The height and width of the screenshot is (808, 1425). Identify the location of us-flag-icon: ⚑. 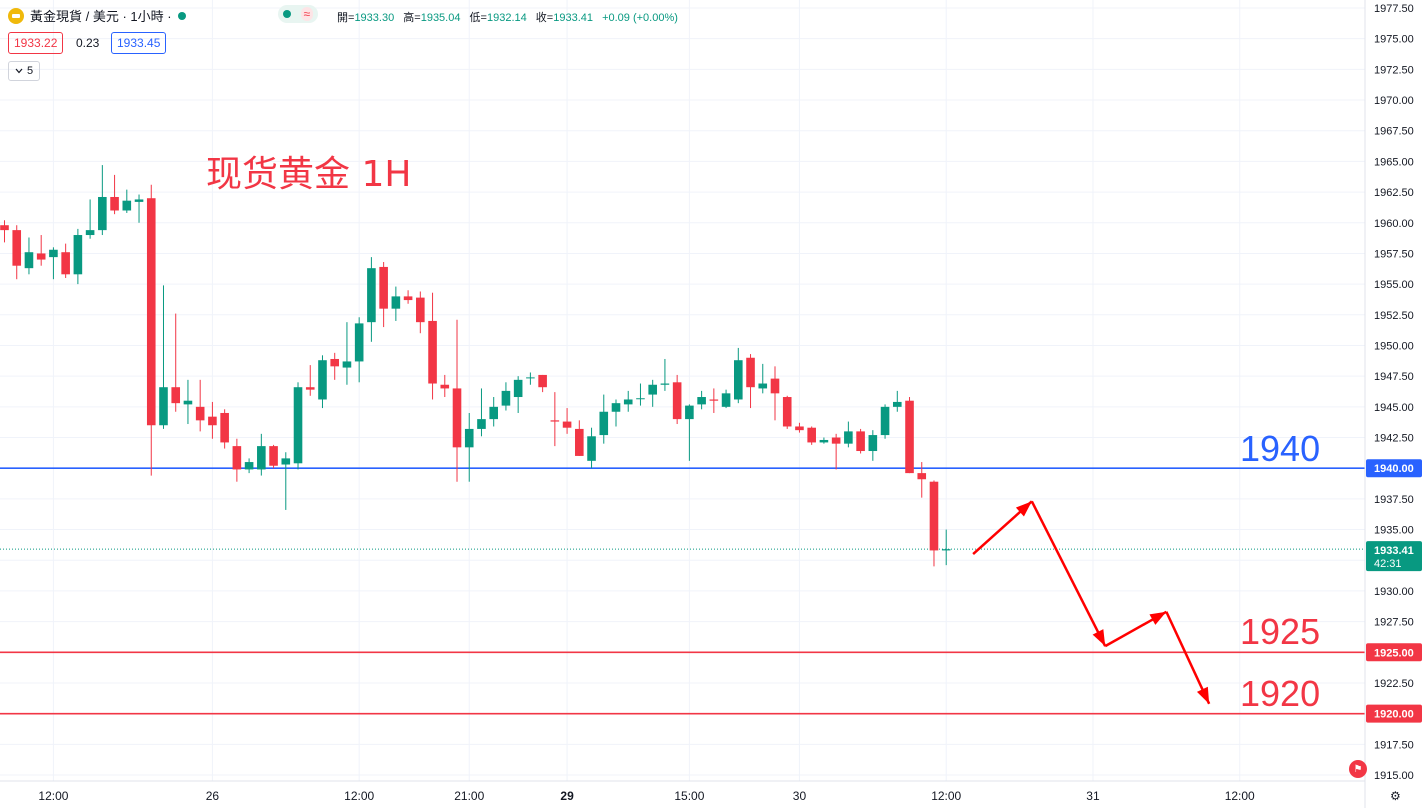
(1358, 769).